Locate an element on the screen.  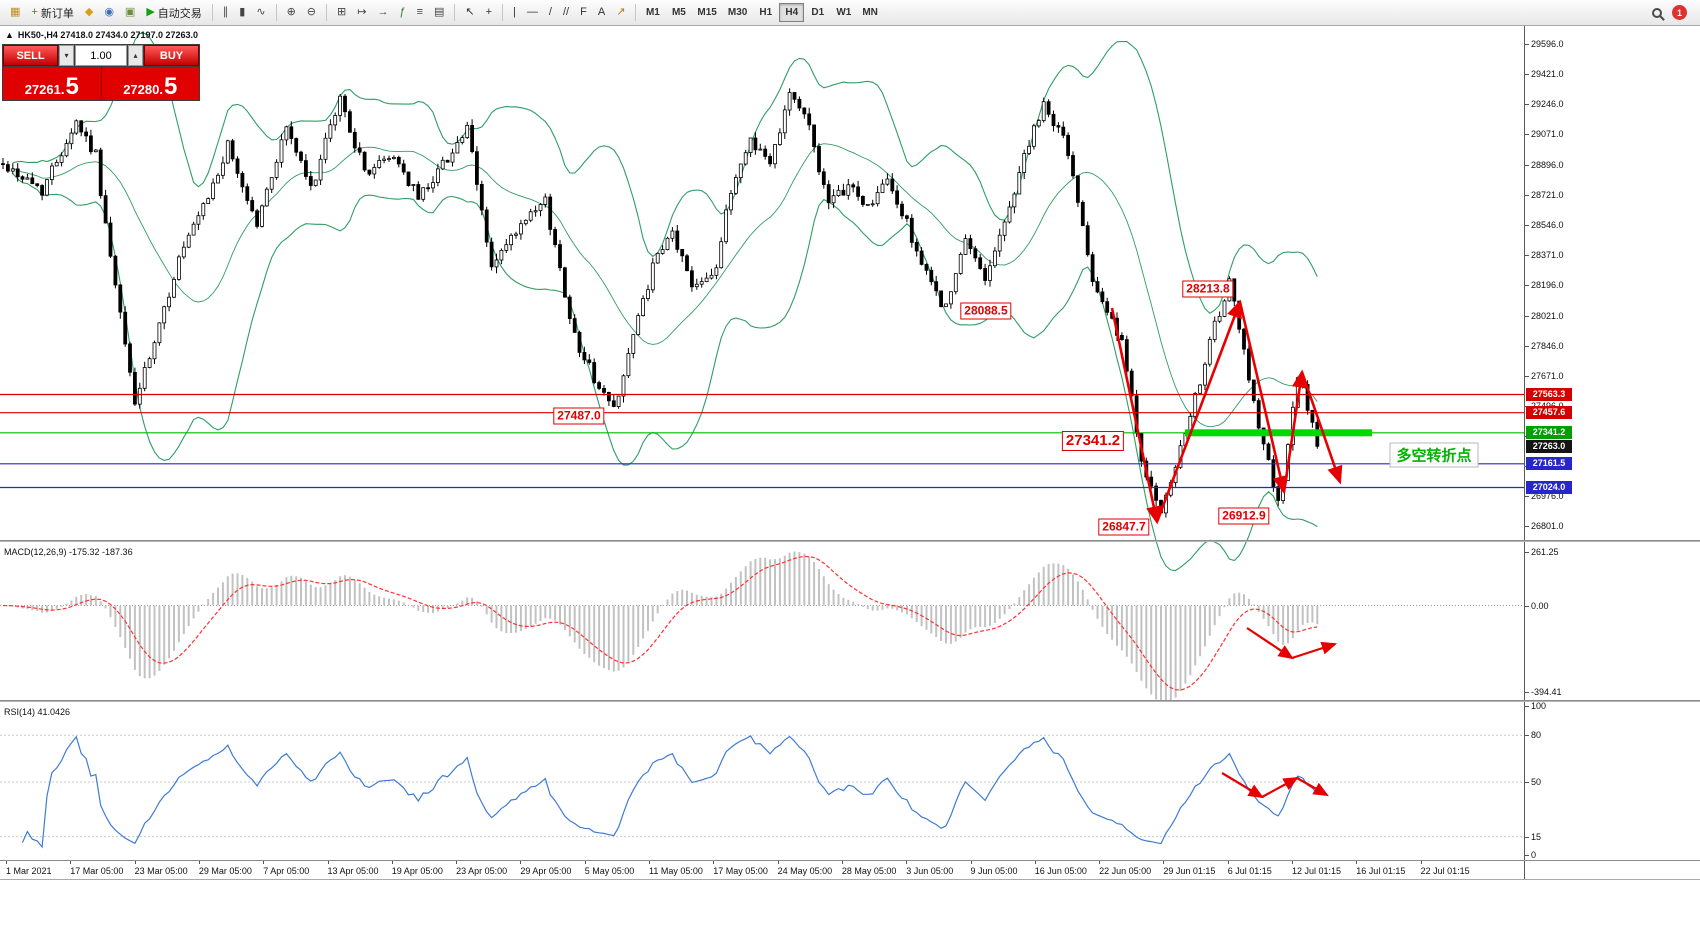
metaeditor-icon: ◆ is located at coordinates (89, 12).